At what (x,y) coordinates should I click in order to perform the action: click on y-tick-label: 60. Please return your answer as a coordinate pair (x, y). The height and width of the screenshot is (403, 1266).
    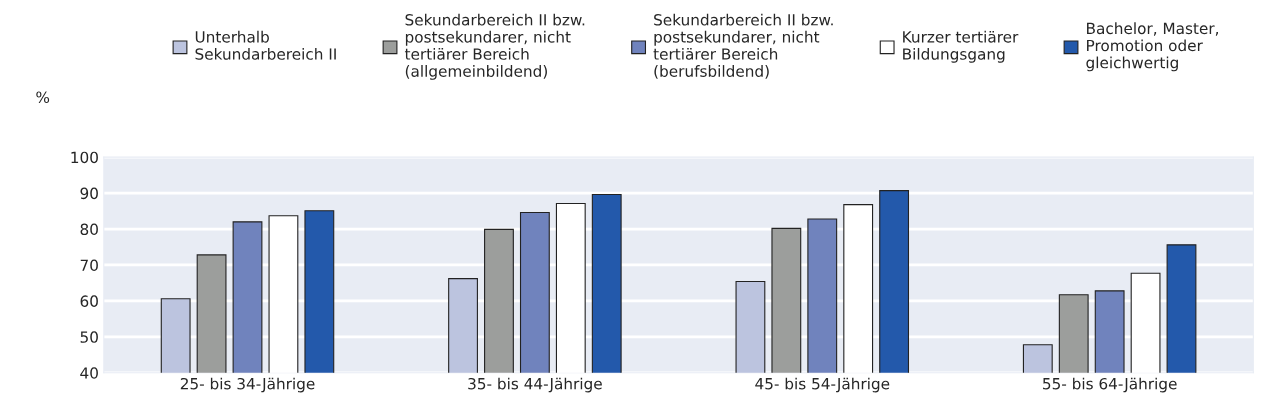
    Looking at the image, I should click on (89, 301).